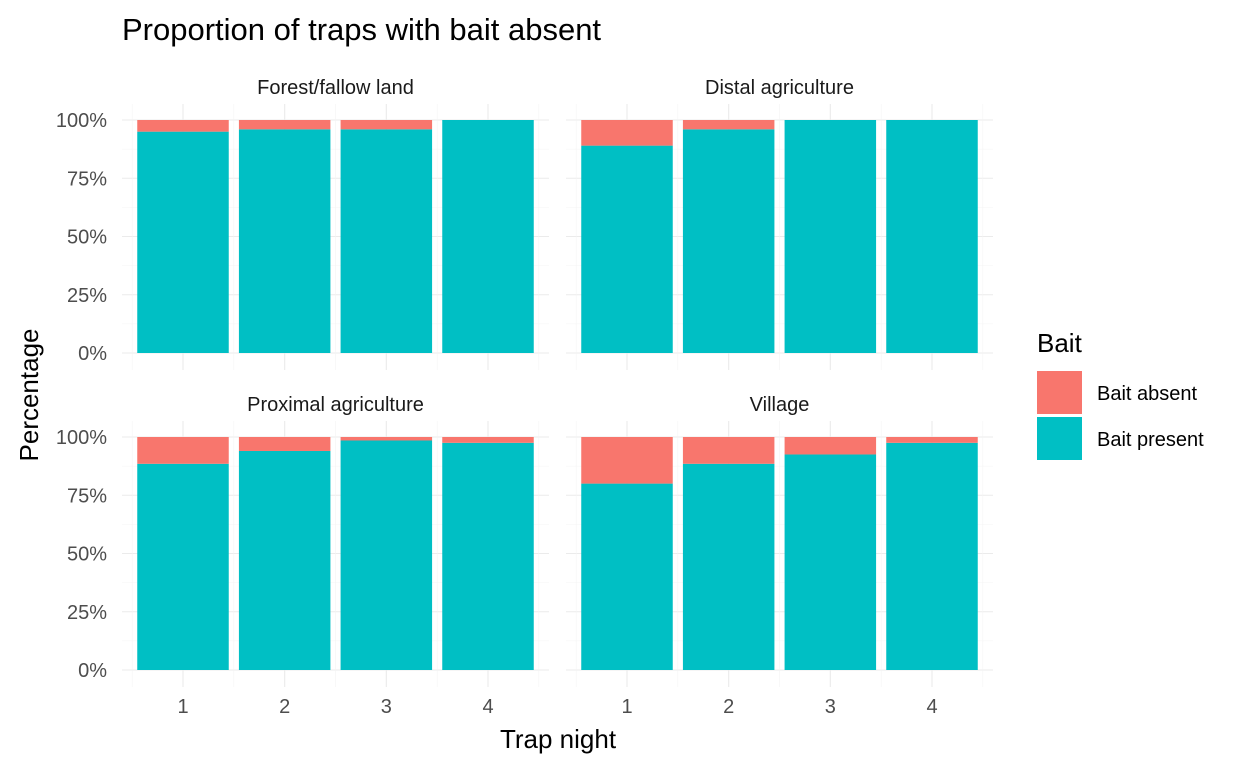 Image resolution: width=1248 pixels, height=768 pixels. What do you see at coordinates (779, 223) in the screenshot?
I see `facet-panel-distal-agriculture: Distal agriculture` at bounding box center [779, 223].